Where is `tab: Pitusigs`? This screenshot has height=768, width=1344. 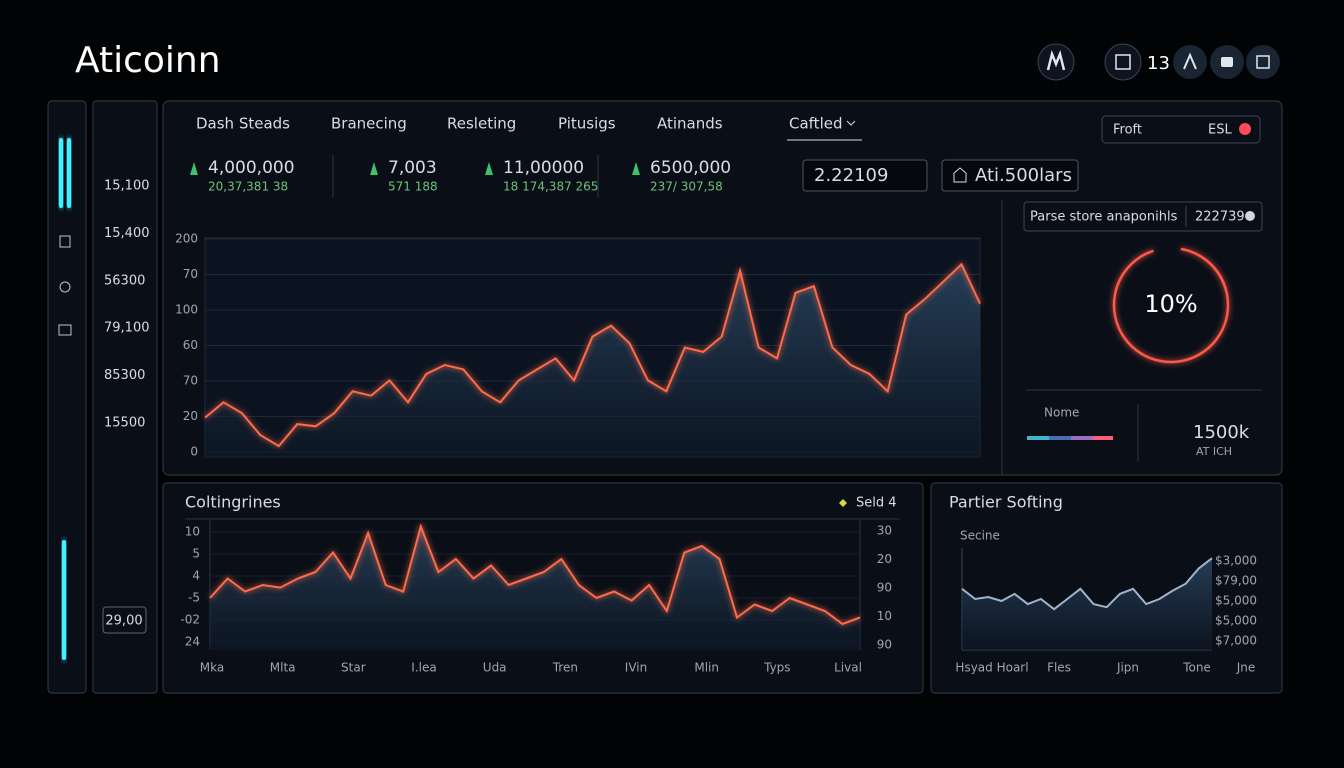 tab: Pitusigs is located at coordinates (587, 124).